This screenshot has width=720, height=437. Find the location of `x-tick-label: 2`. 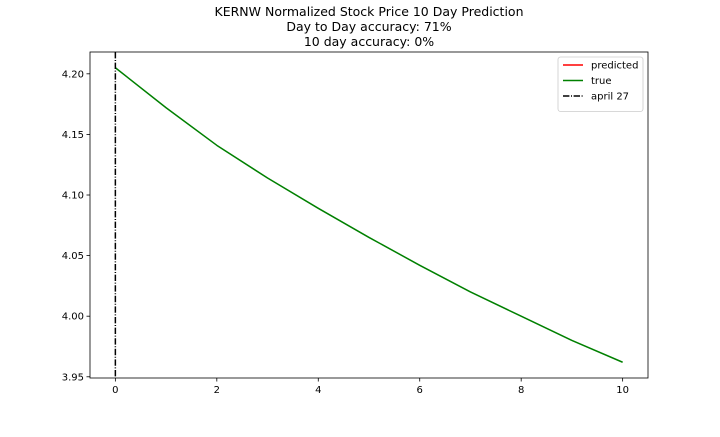

x-tick-label: 2 is located at coordinates (217, 390).